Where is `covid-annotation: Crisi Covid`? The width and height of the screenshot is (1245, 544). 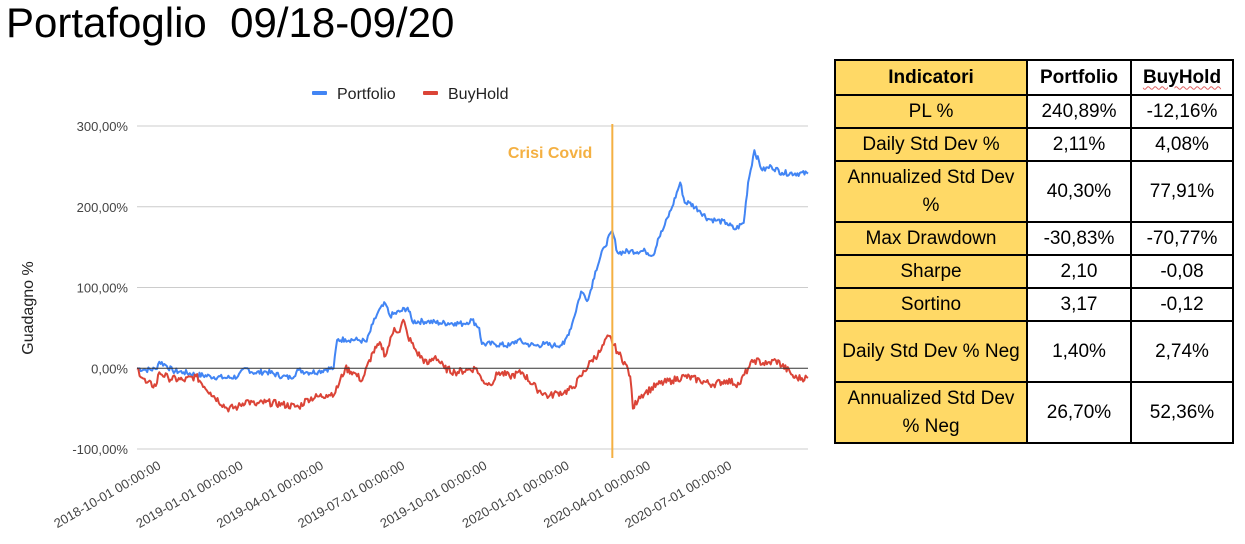
covid-annotation: Crisi Covid is located at coordinates (561, 291).